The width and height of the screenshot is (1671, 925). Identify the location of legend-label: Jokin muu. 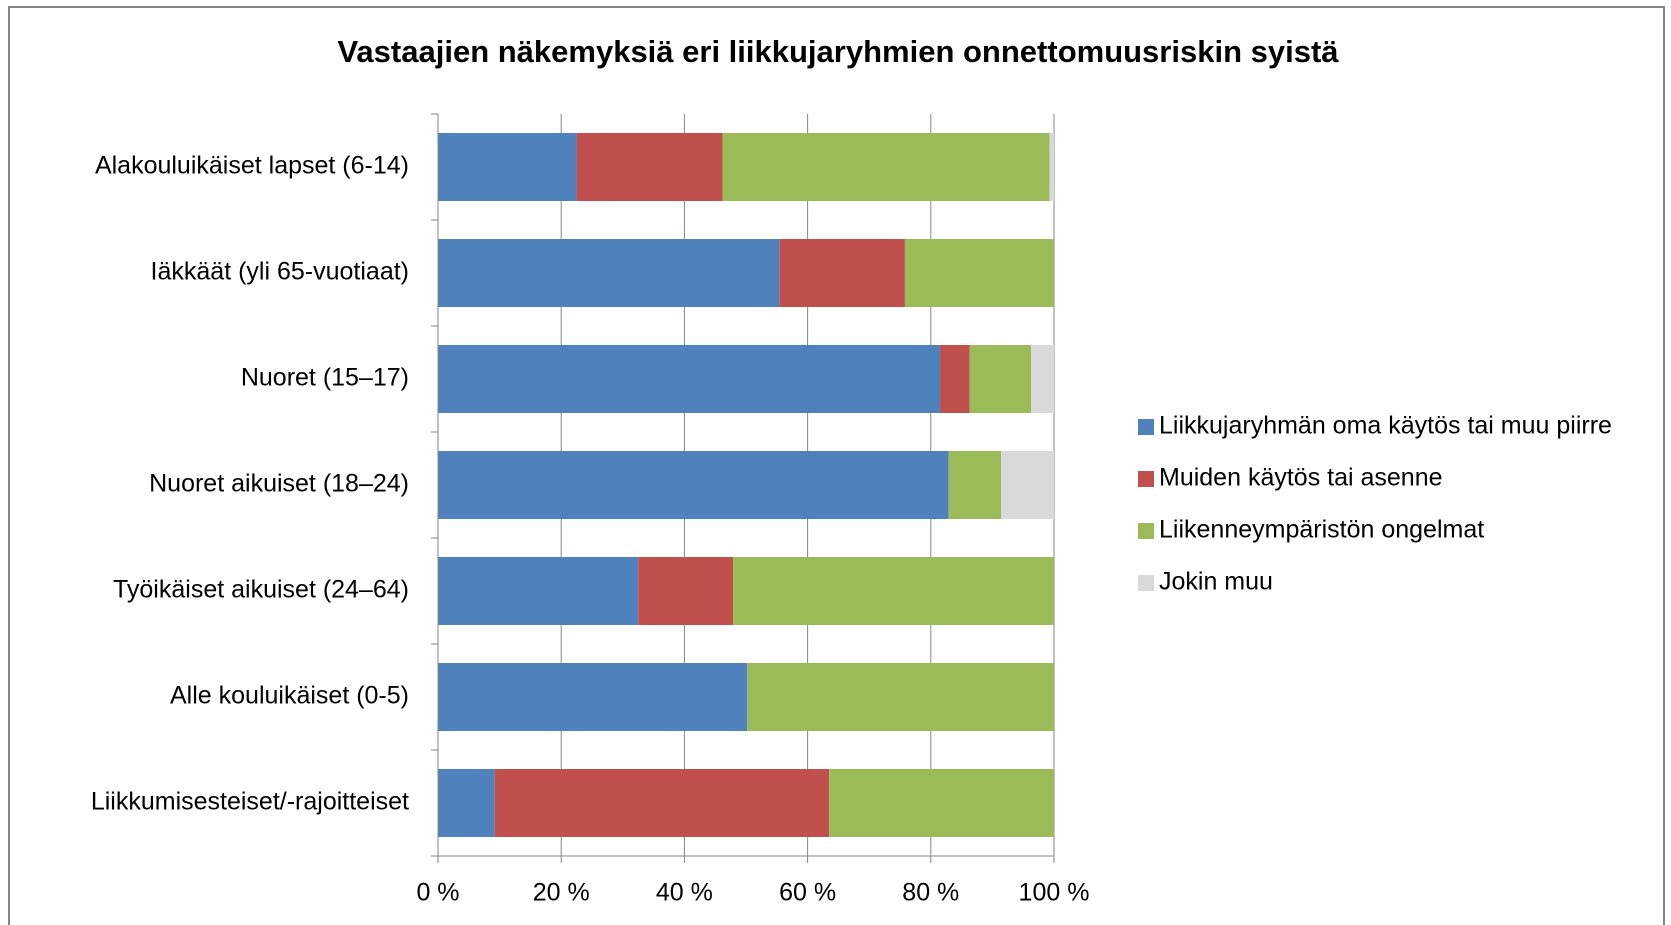
(1216, 582).